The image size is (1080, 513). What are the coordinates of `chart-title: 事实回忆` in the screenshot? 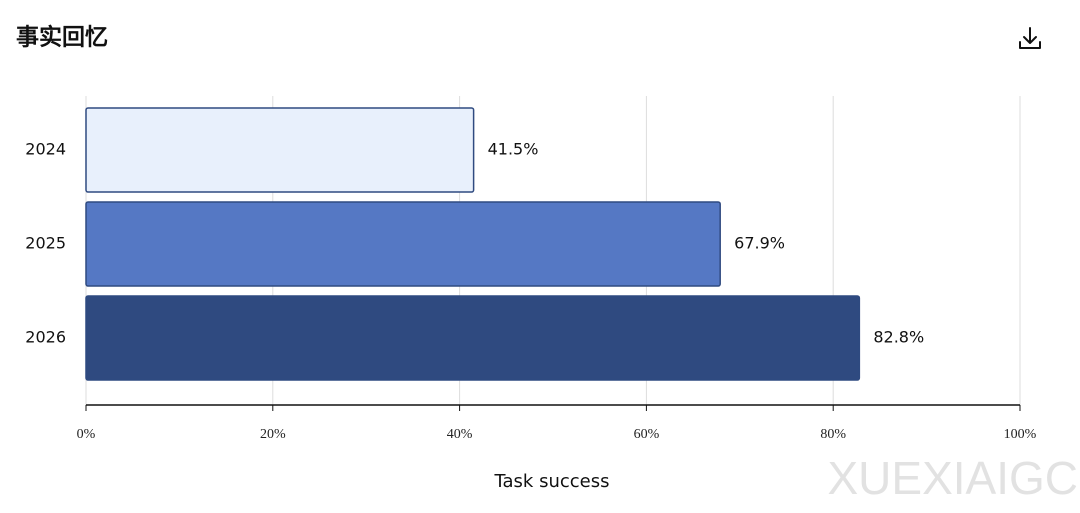 It's located at (62, 37).